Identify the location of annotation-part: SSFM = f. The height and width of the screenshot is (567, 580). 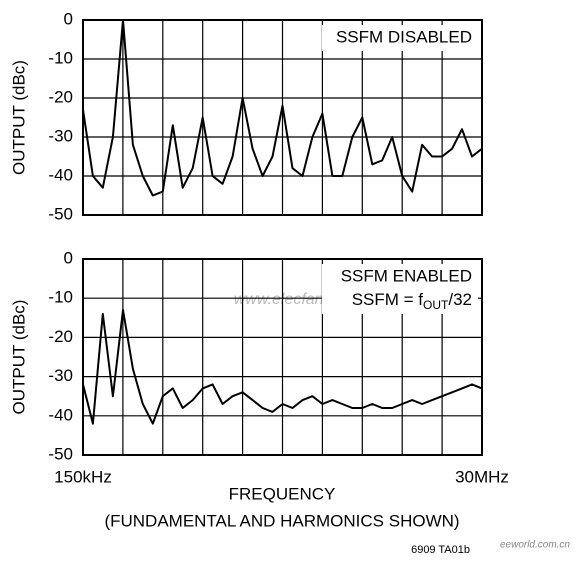
(388, 299).